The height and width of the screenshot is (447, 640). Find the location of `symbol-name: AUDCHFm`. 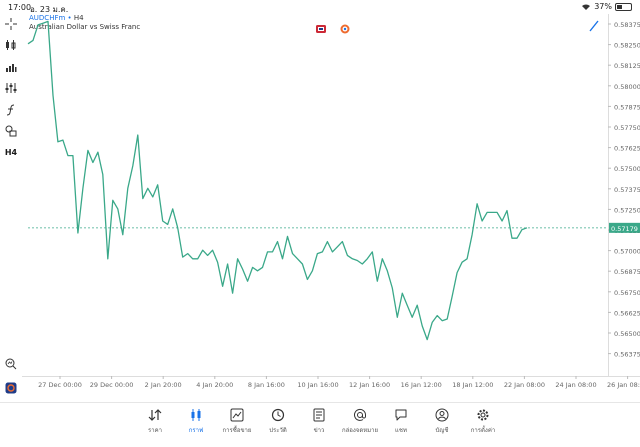

symbol-name: AUDCHFm is located at coordinates (47, 18).